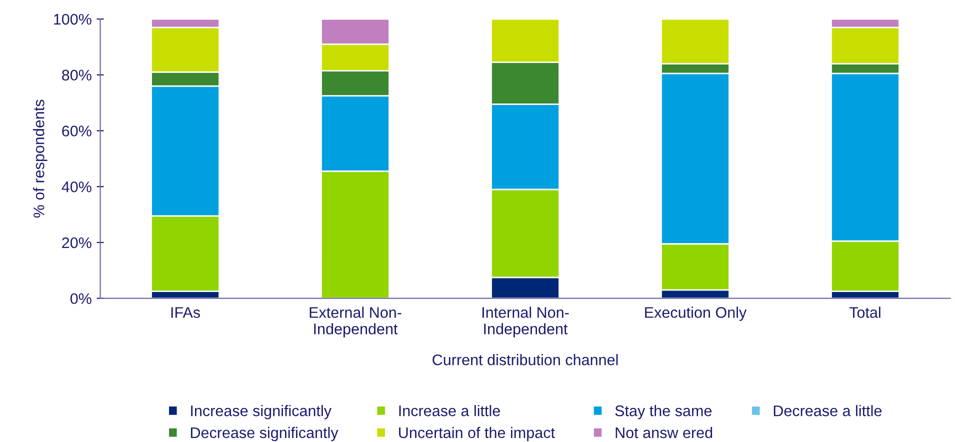  Describe the element at coordinates (77, 186) in the screenshot. I see `y-tick-label: 40%` at that location.